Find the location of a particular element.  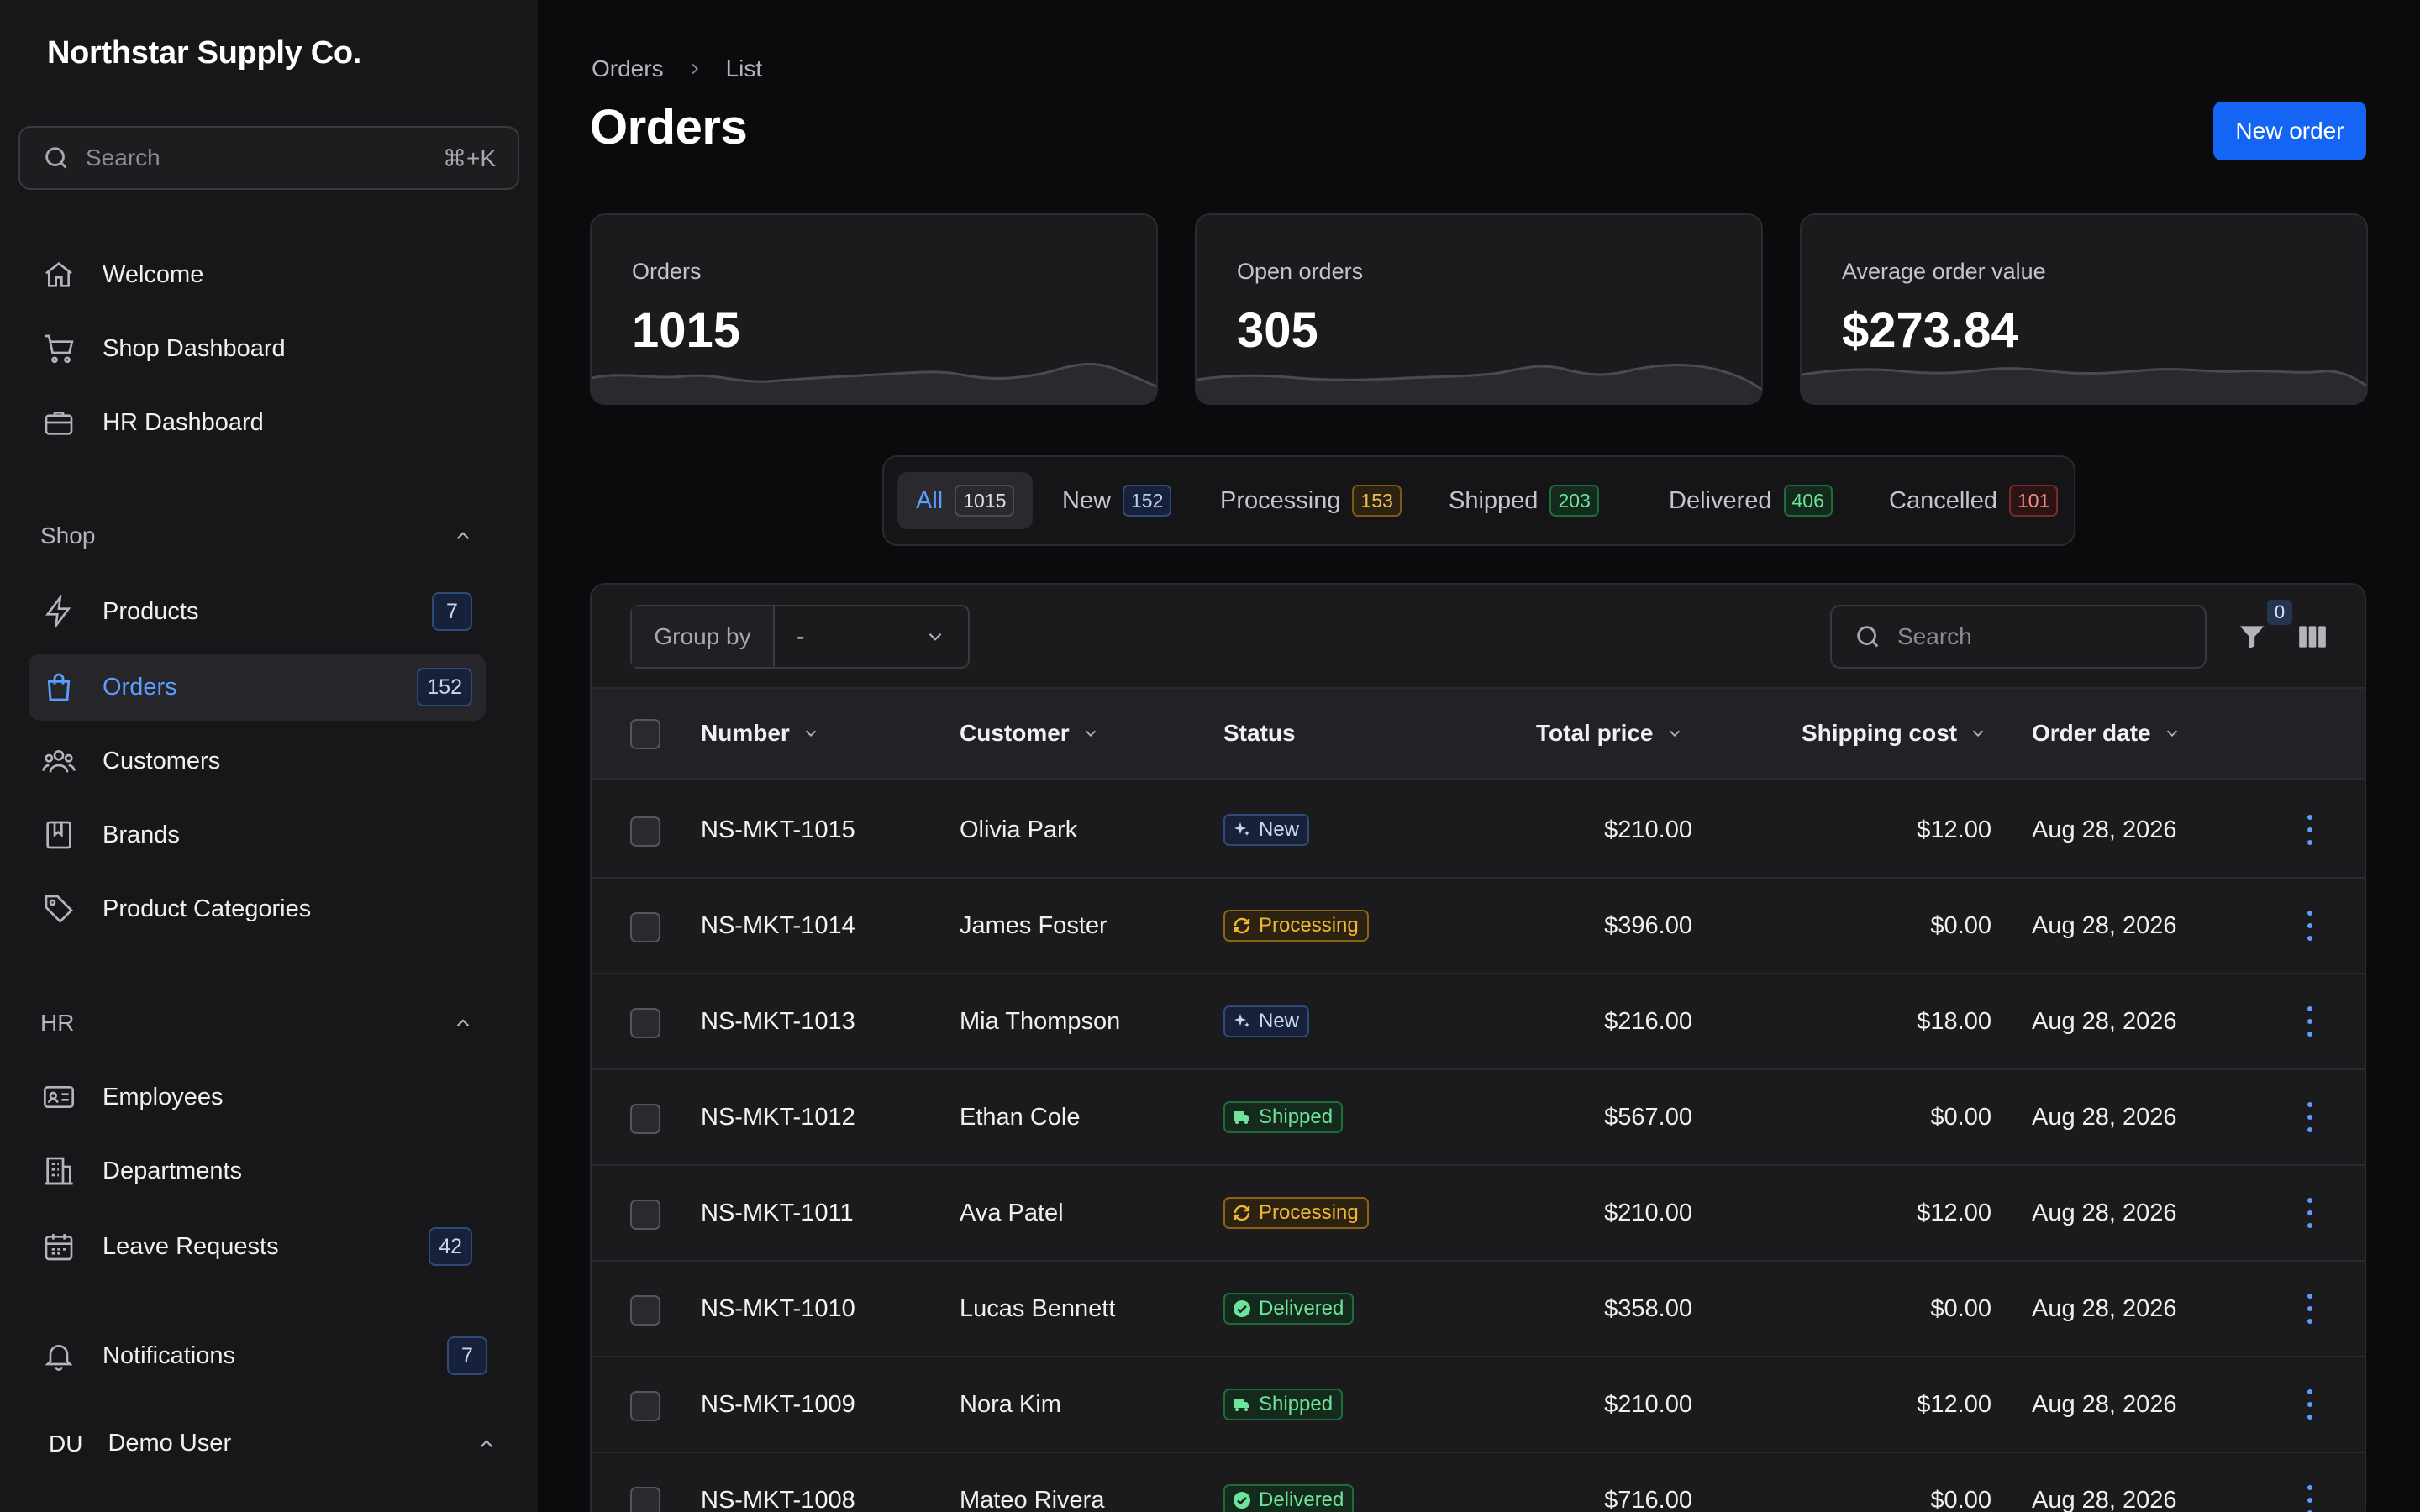

tab-delivered: Delivered 406 is located at coordinates (1750, 500).